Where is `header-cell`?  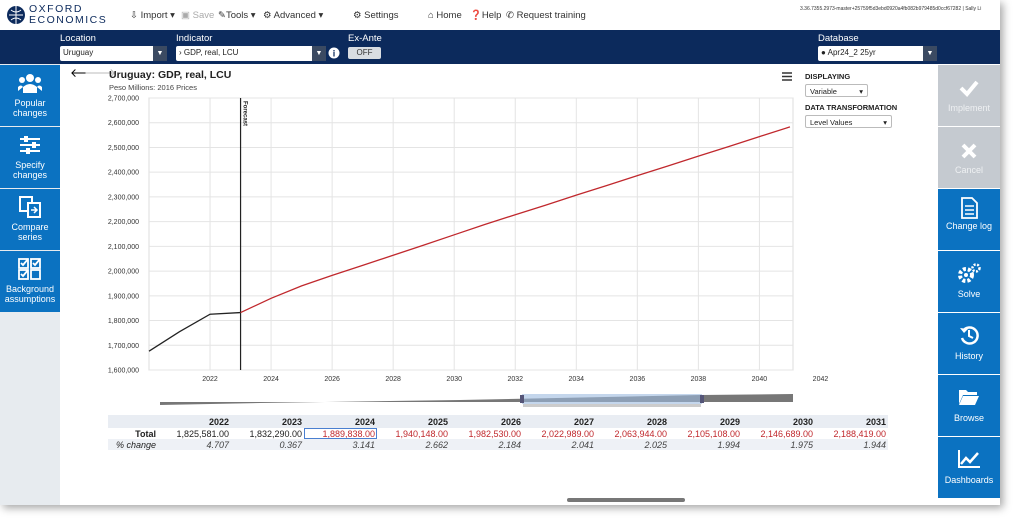
header-cell is located at coordinates (133, 421).